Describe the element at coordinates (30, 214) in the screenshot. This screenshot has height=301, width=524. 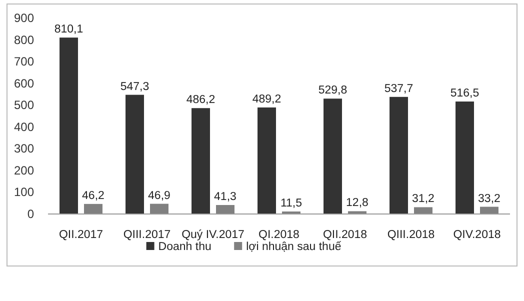
I see `y-tick-label: 0` at that location.